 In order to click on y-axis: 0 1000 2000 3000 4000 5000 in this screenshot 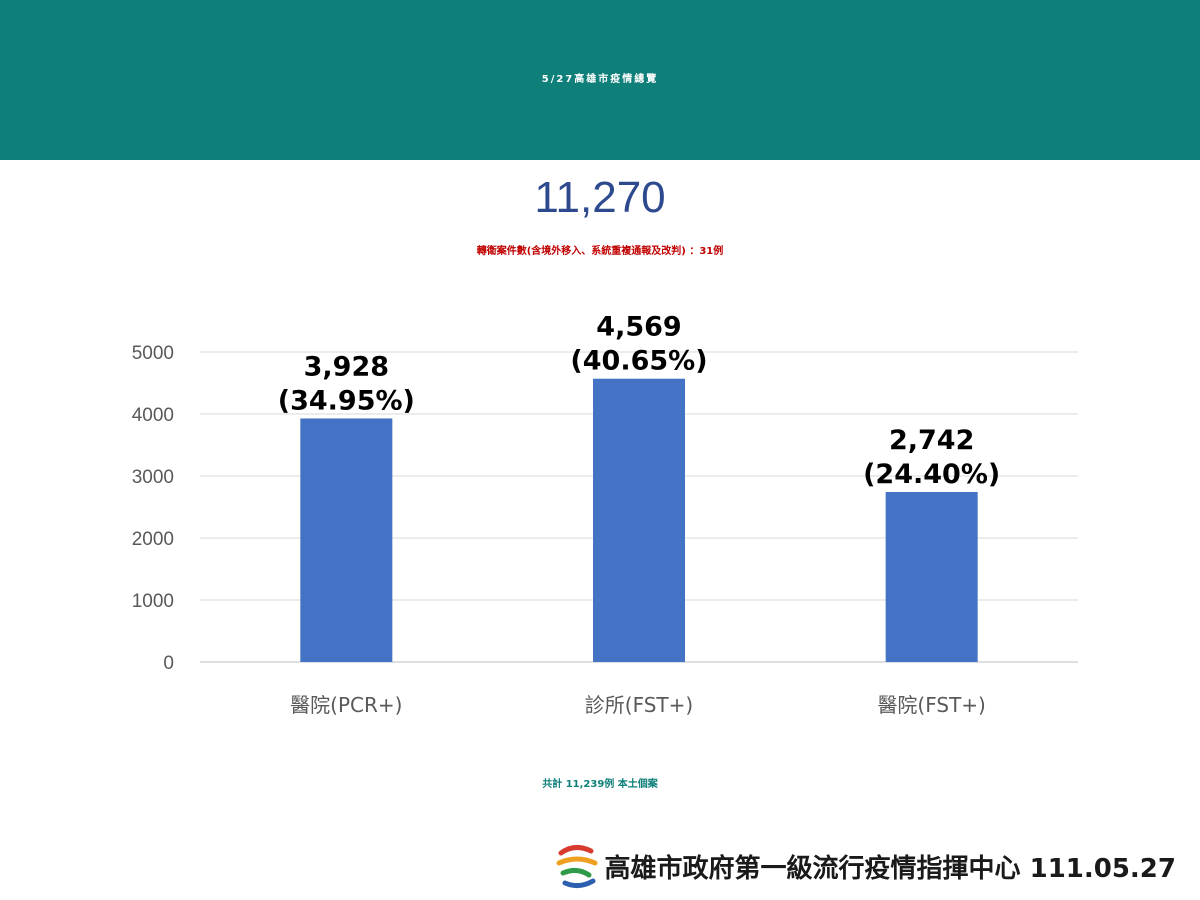, I will do `click(153, 508)`.